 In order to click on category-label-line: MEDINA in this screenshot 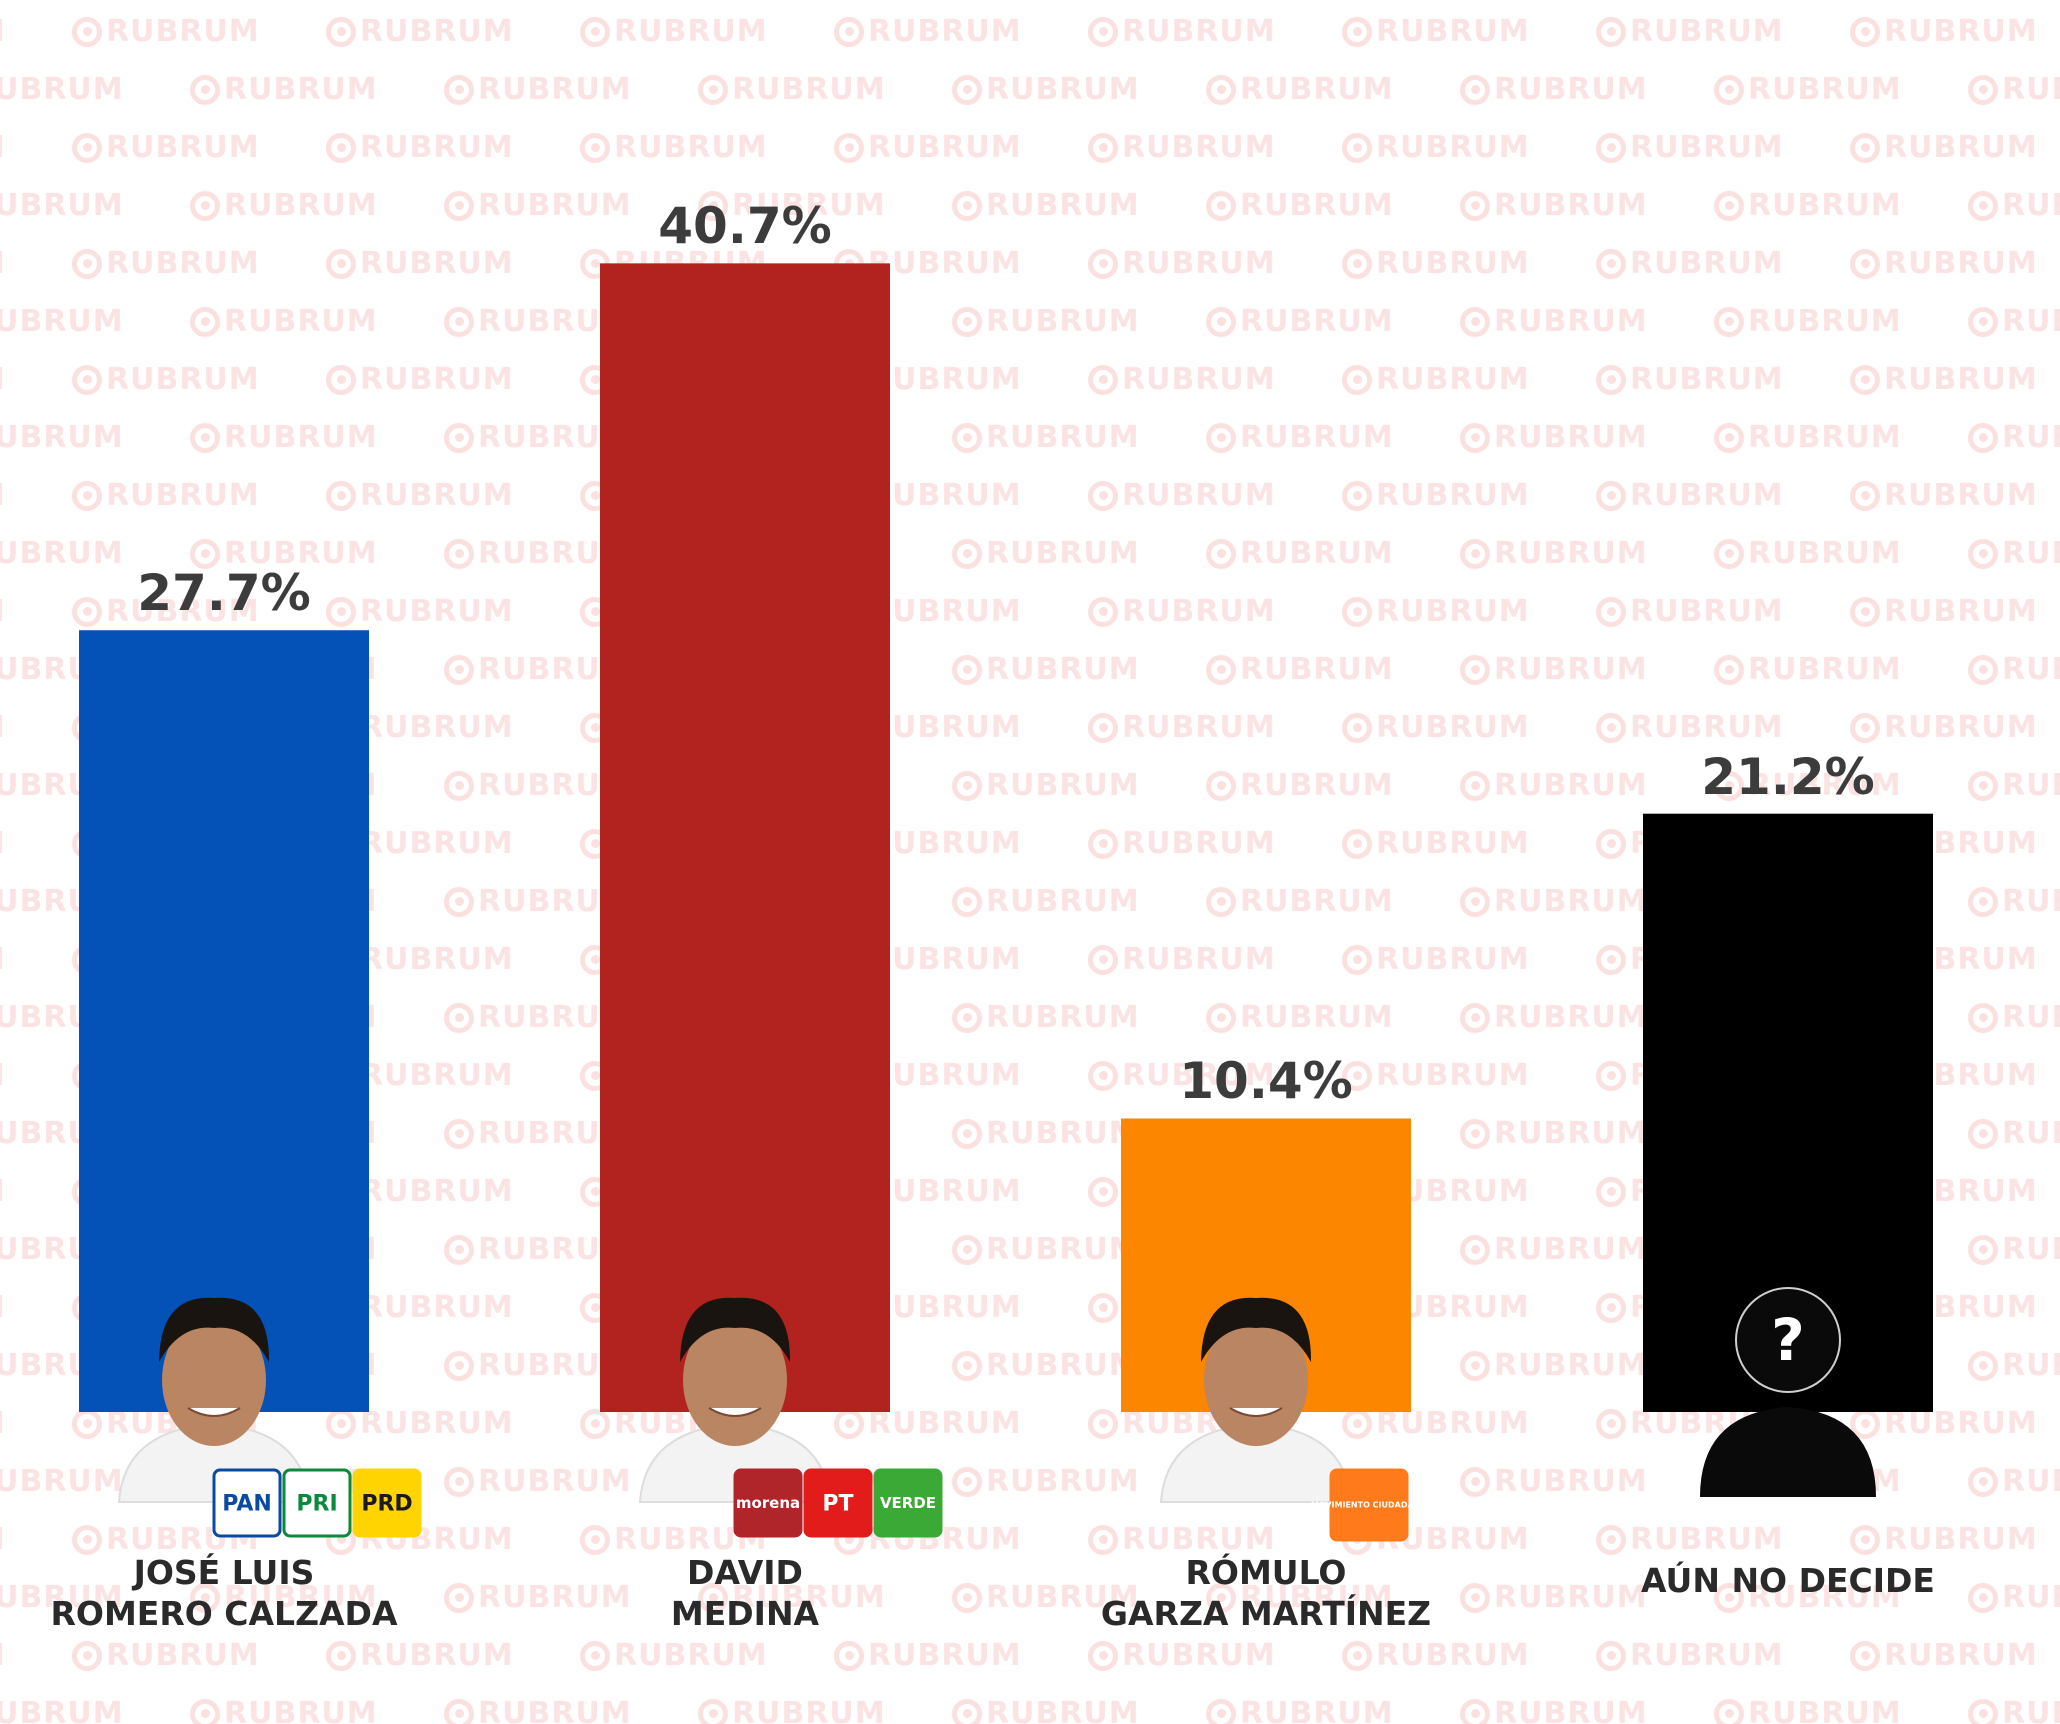, I will do `click(745, 1613)`.